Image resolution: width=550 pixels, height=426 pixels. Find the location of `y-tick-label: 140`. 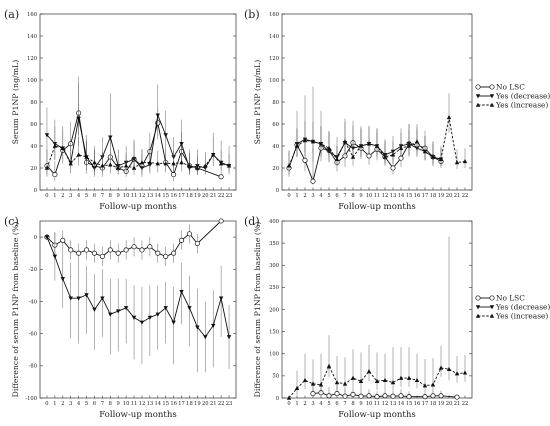

y-tick-label: 140 is located at coordinates (274, 37).